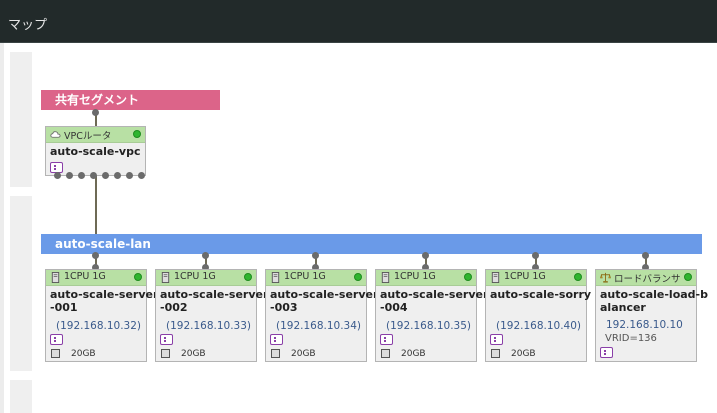  I want to click on router-card-header: VPCルータ, so click(95, 135).